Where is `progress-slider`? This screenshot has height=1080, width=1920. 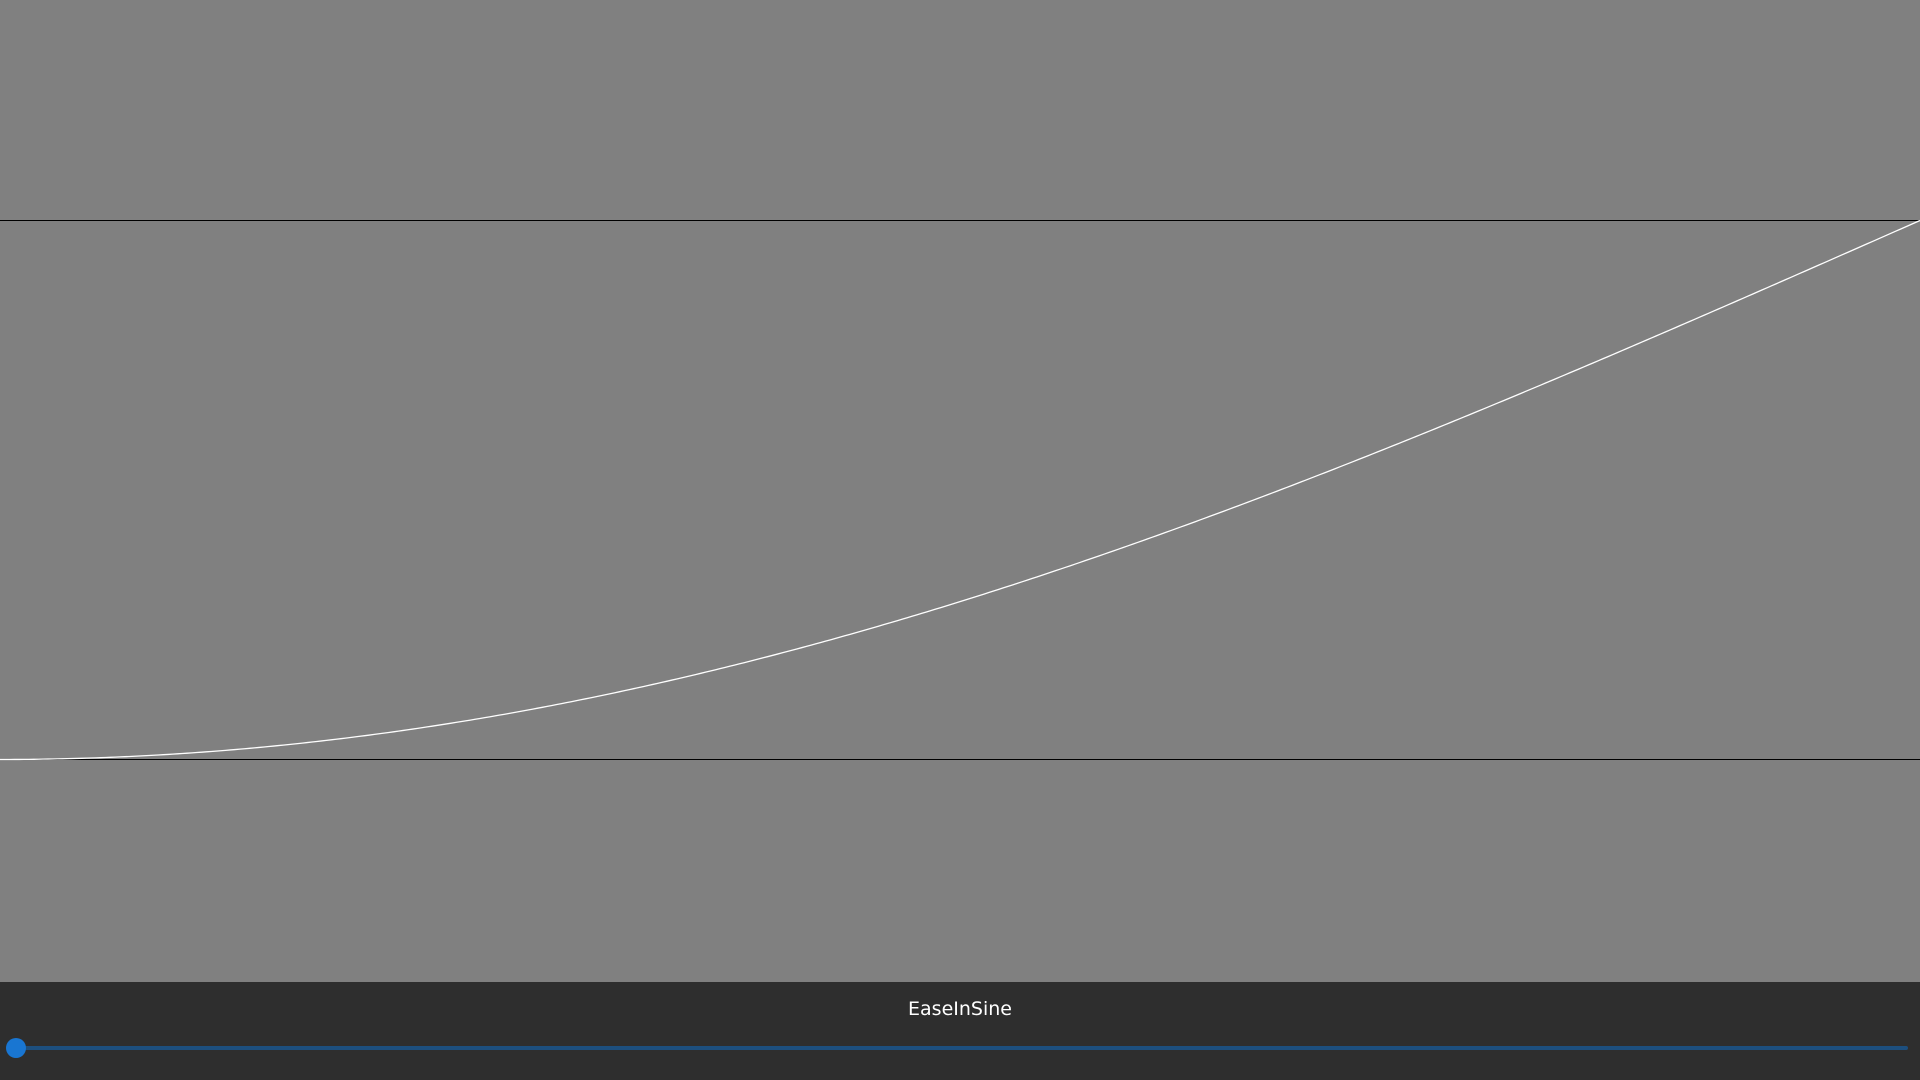
progress-slider is located at coordinates (957, 1048).